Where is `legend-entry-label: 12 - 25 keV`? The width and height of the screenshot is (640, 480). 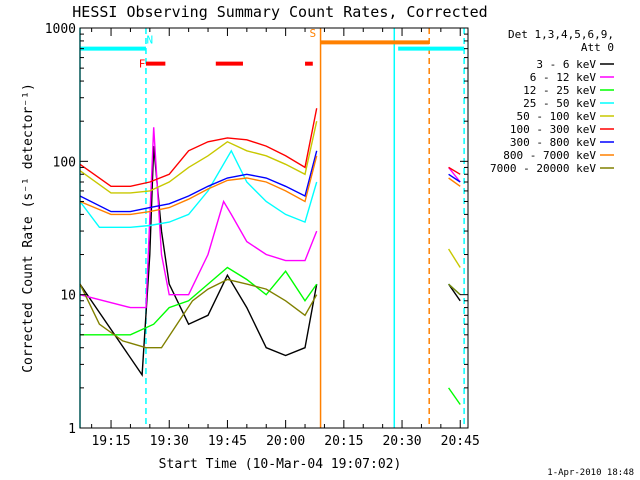
legend-entry-label: 12 - 25 keV is located at coordinates (559, 90).